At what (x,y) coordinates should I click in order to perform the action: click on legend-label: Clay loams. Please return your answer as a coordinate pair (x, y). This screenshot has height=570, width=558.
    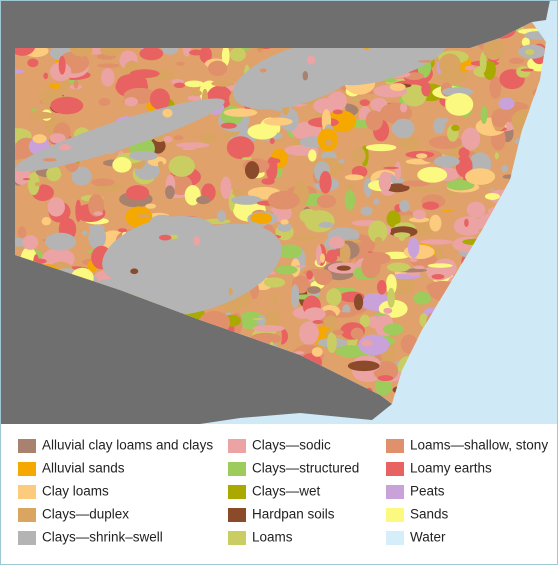
    Looking at the image, I should click on (75, 491).